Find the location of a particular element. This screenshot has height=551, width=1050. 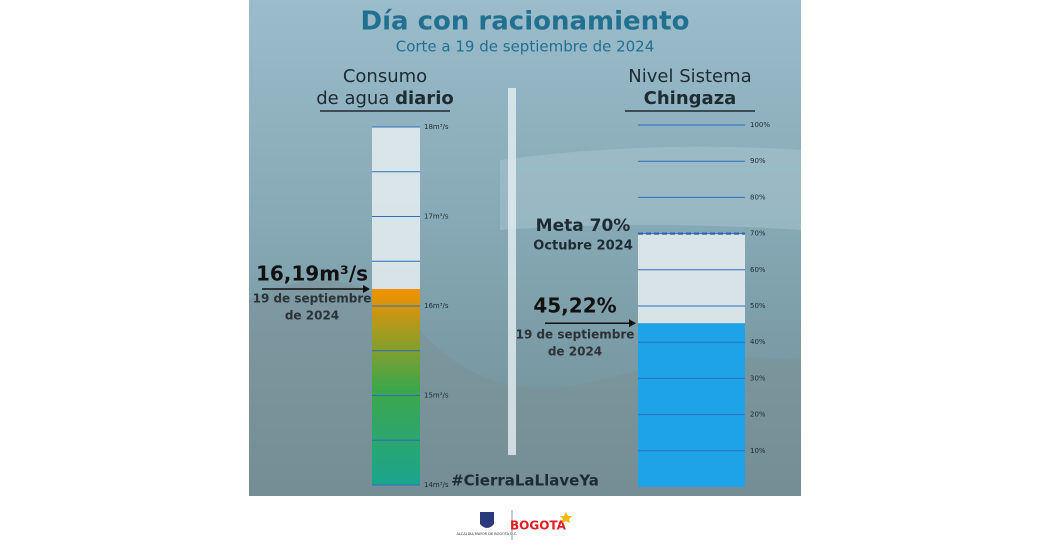

hashtag: #CierraLaLlaveYa is located at coordinates (525, 481).